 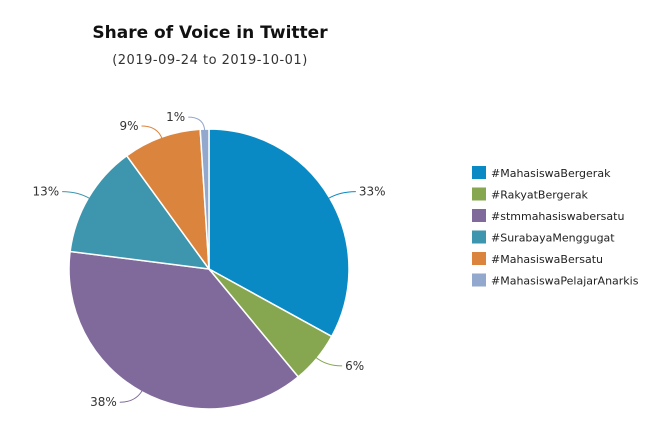 I want to click on legend-item-mahasiswa-bersatu: #MahasiswaBersatu, so click(x=537, y=259).